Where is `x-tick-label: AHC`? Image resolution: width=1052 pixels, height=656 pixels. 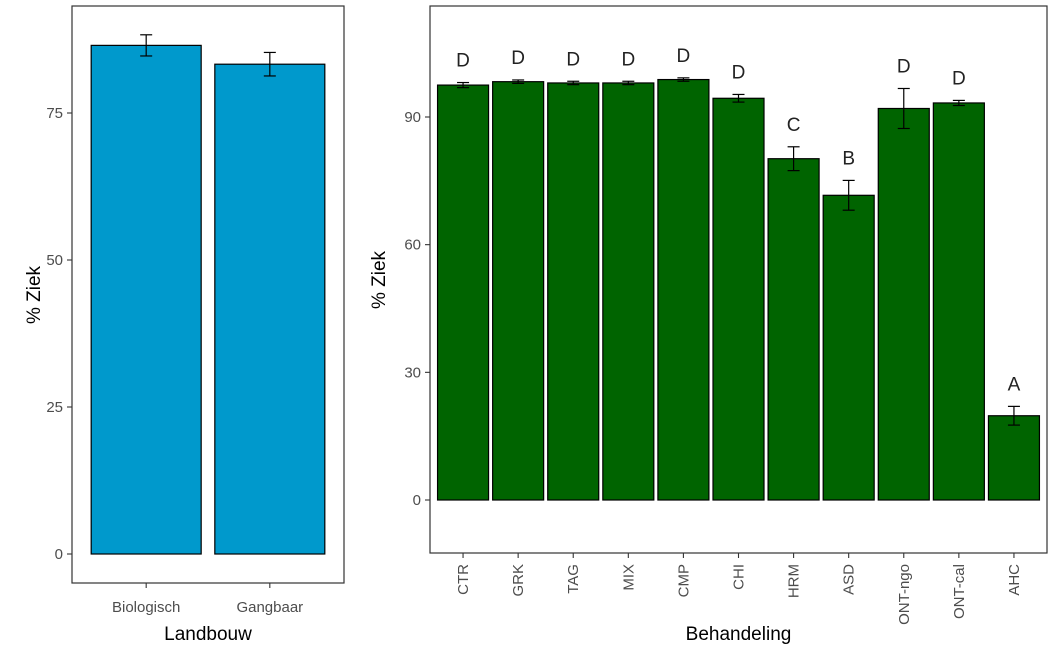
x-tick-label: AHC is located at coordinates (1014, 580).